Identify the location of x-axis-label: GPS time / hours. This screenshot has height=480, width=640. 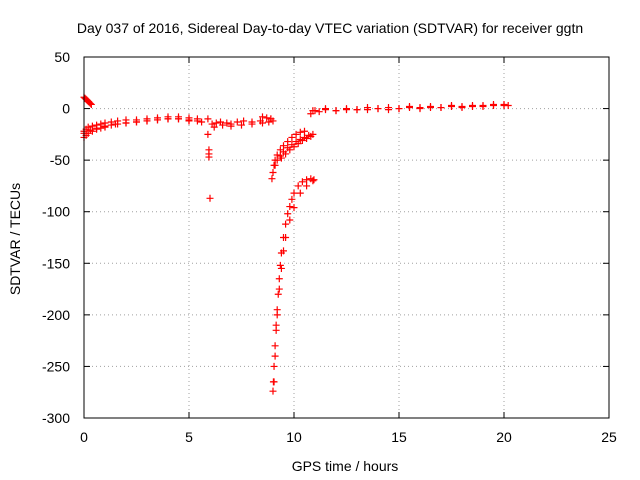
(345, 466).